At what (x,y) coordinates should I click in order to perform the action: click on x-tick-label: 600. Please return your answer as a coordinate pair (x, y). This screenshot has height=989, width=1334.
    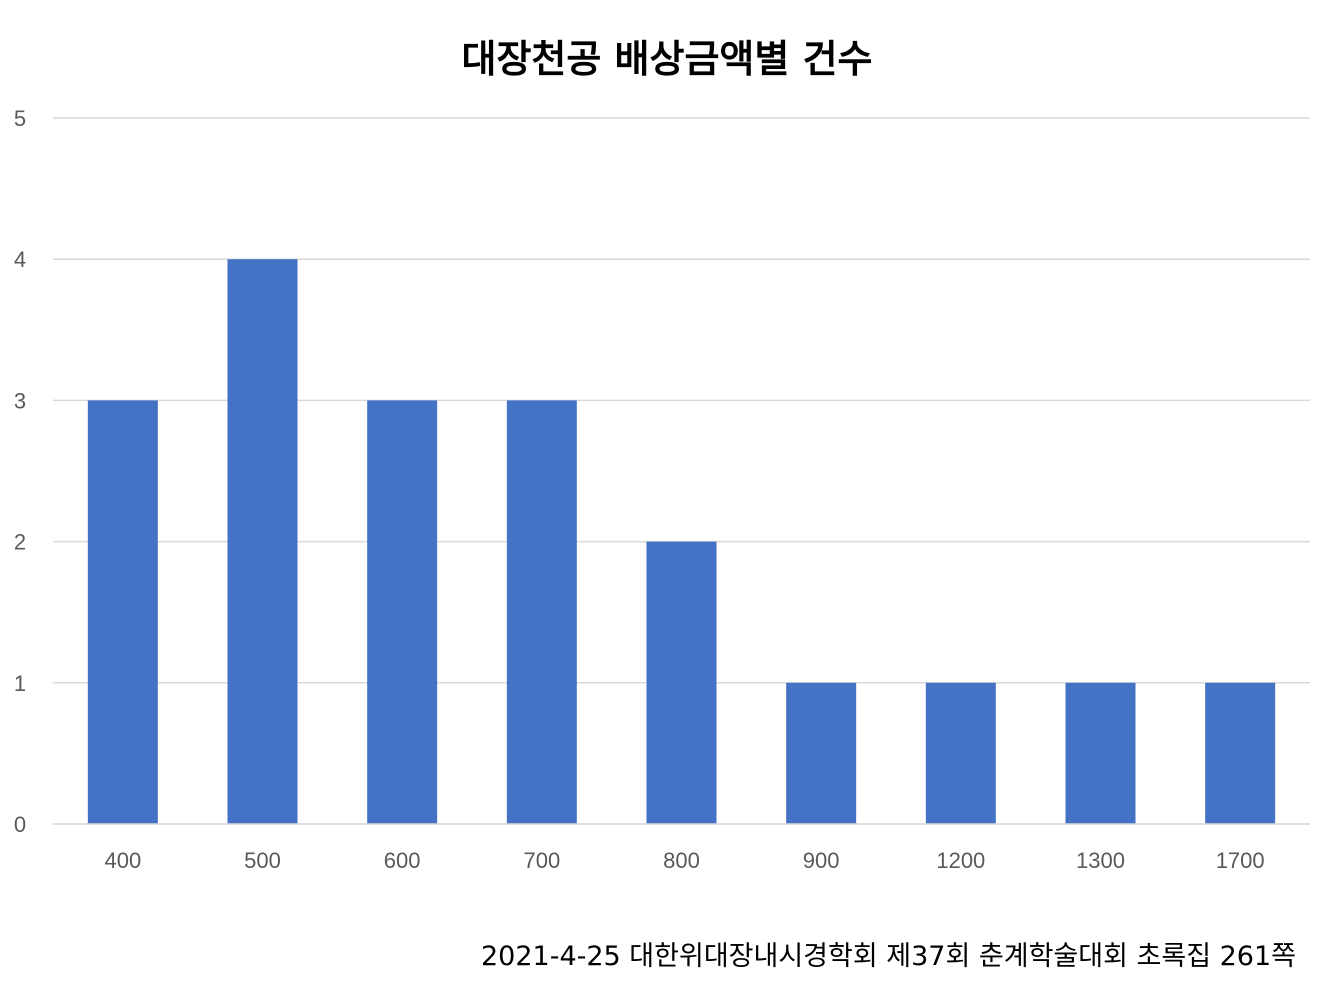
    Looking at the image, I should click on (402, 860).